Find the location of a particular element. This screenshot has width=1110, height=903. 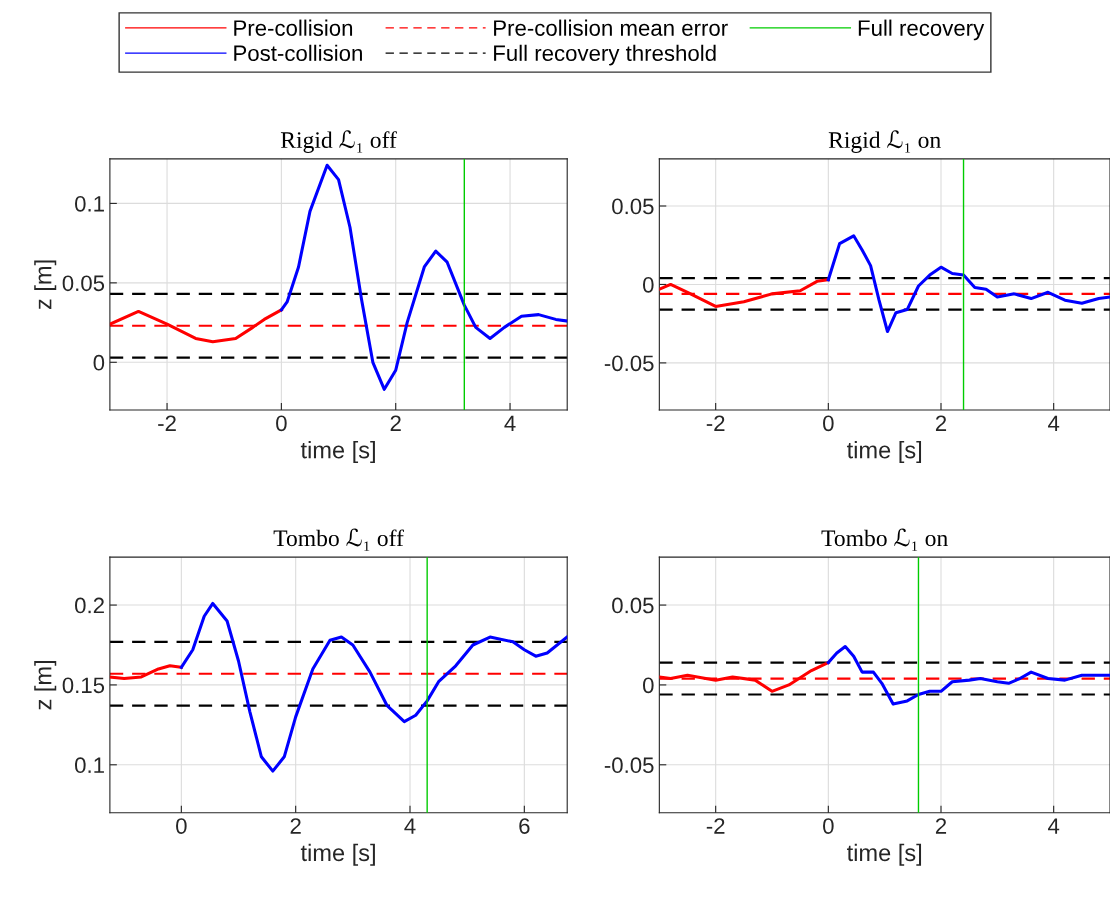

x-tick-label: 6 is located at coordinates (524, 826).